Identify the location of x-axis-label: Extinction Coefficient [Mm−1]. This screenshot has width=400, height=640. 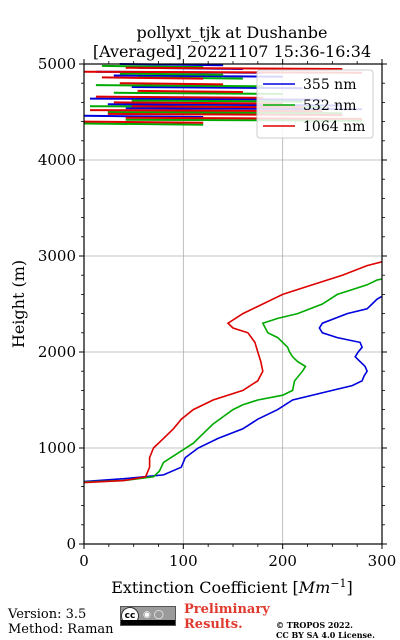
(232, 587).